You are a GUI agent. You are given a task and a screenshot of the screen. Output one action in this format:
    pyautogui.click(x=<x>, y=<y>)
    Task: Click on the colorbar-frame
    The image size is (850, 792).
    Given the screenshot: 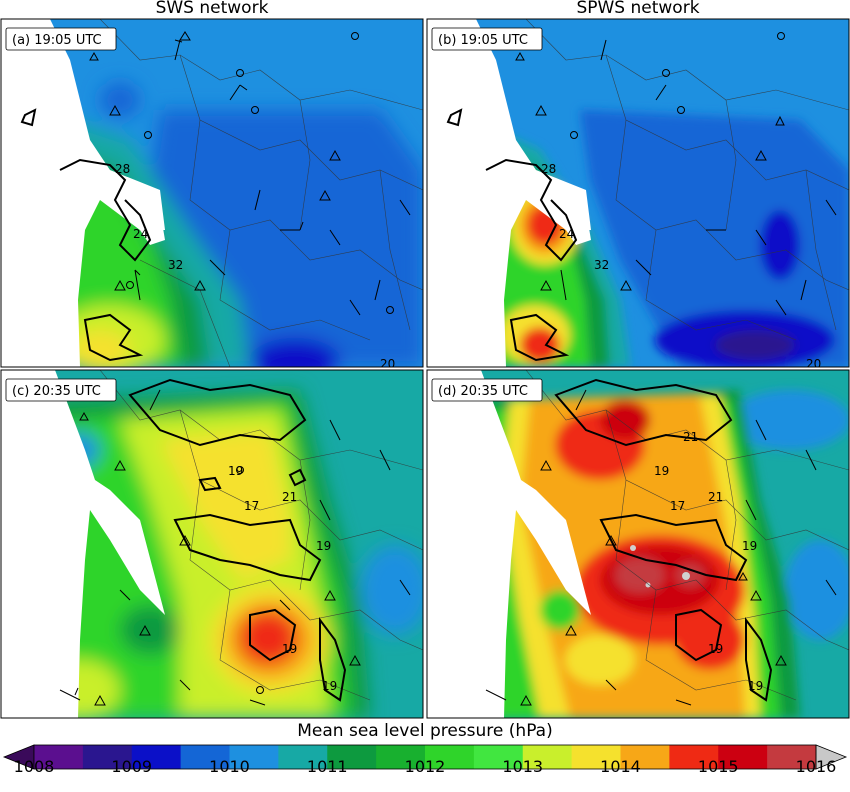 What is the action you would take?
    pyautogui.click(x=425, y=757)
    